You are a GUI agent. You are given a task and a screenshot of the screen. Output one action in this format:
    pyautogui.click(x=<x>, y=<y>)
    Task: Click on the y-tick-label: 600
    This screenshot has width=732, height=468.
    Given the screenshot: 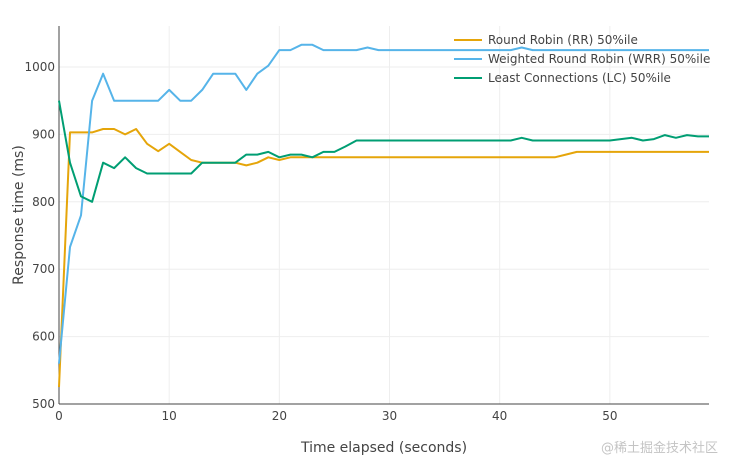 What is the action you would take?
    pyautogui.click(x=43, y=337)
    